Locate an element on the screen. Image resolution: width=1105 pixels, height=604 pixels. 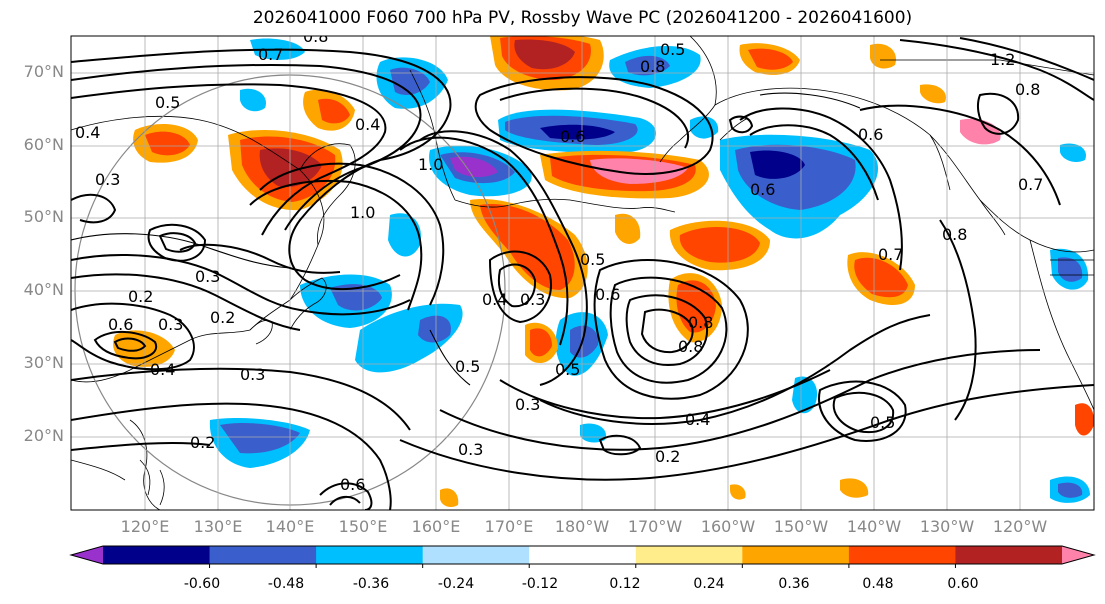
lat-label-50n: 50°N is located at coordinates (43, 216).